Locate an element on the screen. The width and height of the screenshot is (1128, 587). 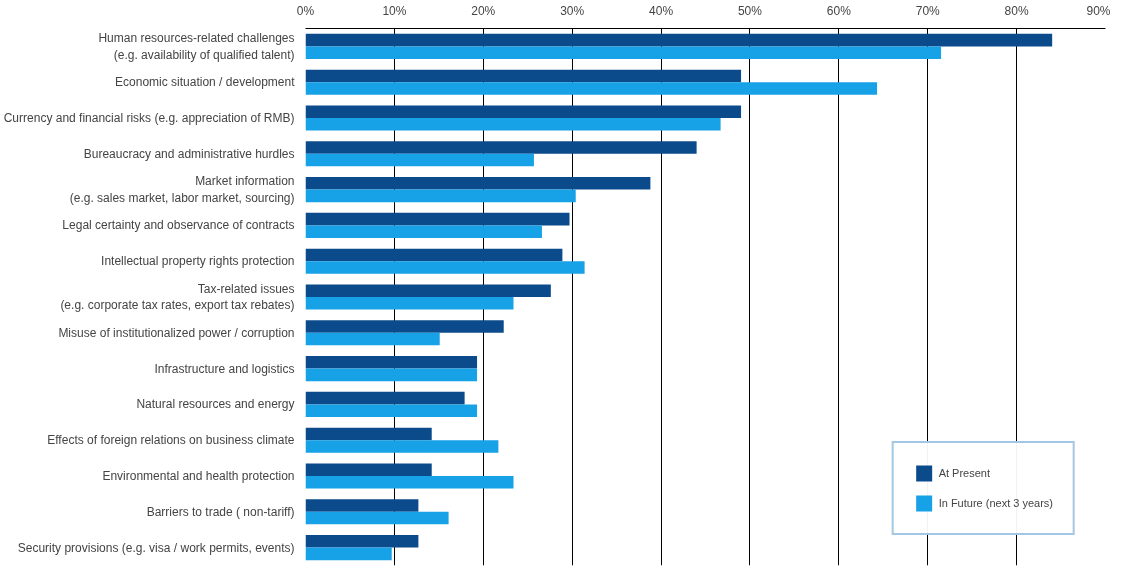
y-tick-label: Barriers to trade ( non-tariff) is located at coordinates (220, 511).